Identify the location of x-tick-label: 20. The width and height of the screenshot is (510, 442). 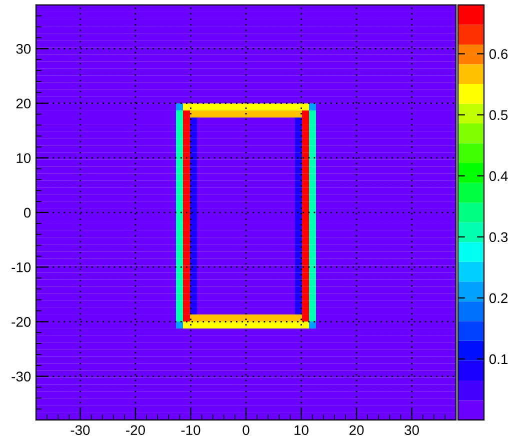
(356, 430).